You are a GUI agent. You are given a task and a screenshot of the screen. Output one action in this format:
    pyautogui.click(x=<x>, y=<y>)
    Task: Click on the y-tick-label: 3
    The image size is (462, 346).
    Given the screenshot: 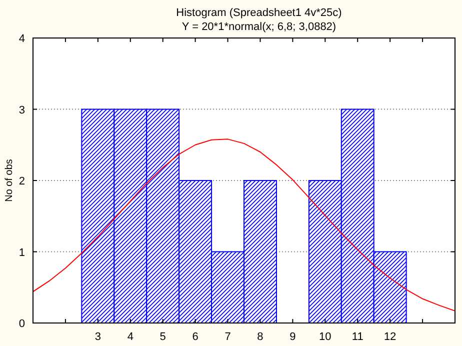 What is the action you would take?
    pyautogui.click(x=21, y=110)
    